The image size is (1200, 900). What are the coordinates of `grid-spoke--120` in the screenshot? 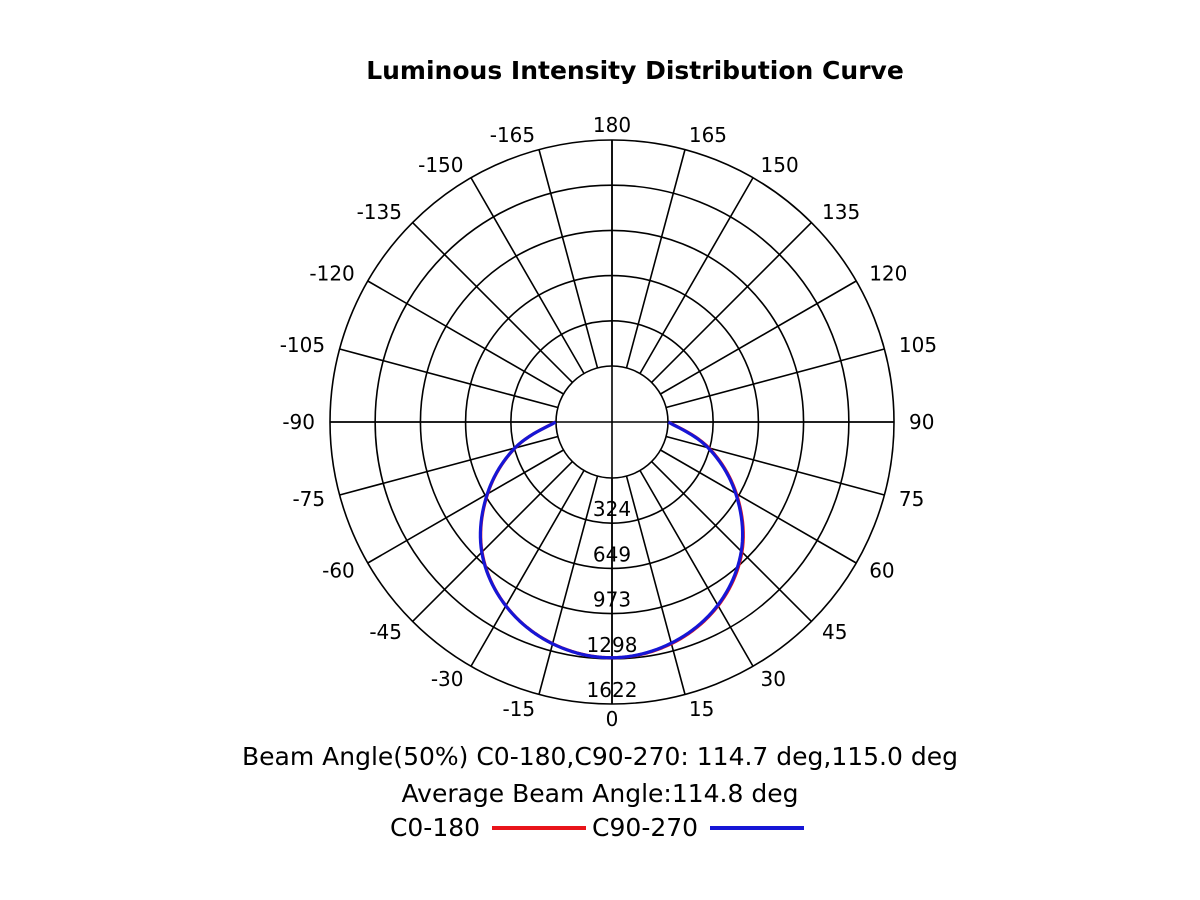 It's located at (465, 337).